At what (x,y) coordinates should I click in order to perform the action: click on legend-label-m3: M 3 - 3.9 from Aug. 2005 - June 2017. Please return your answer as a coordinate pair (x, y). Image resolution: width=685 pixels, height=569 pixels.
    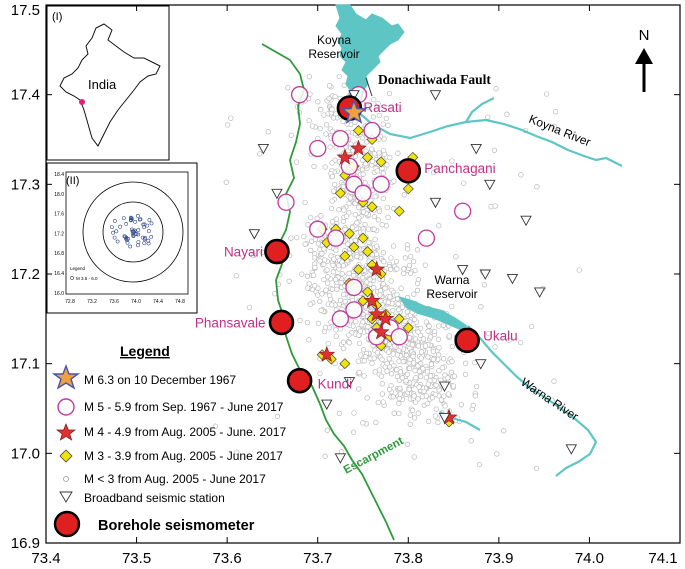
    Looking at the image, I should click on (183, 456).